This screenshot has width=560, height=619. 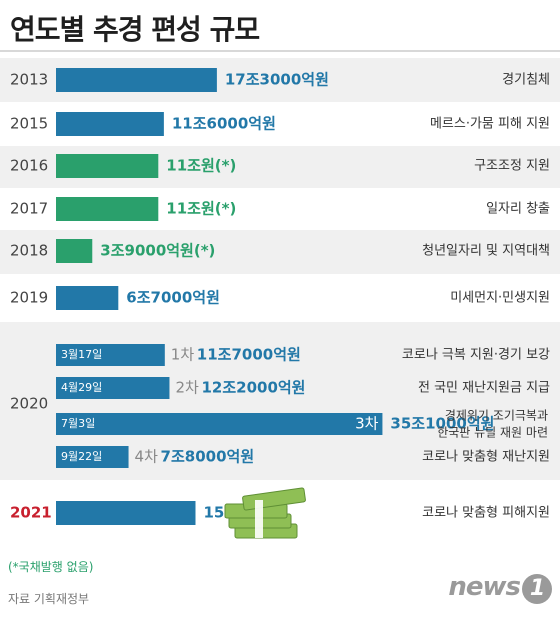 I want to click on date-label: 4월29일, so click(x=81, y=387).